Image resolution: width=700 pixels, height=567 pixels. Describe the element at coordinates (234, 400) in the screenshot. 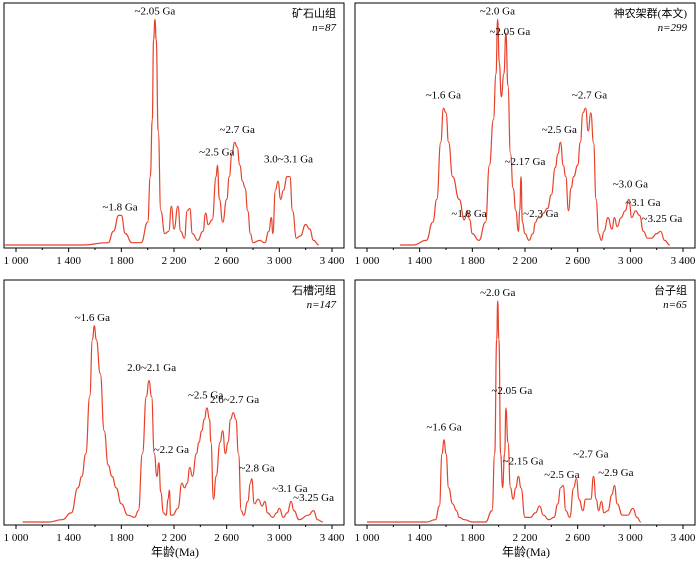

I see `peak-label: 2.6~2.7 Ga` at that location.